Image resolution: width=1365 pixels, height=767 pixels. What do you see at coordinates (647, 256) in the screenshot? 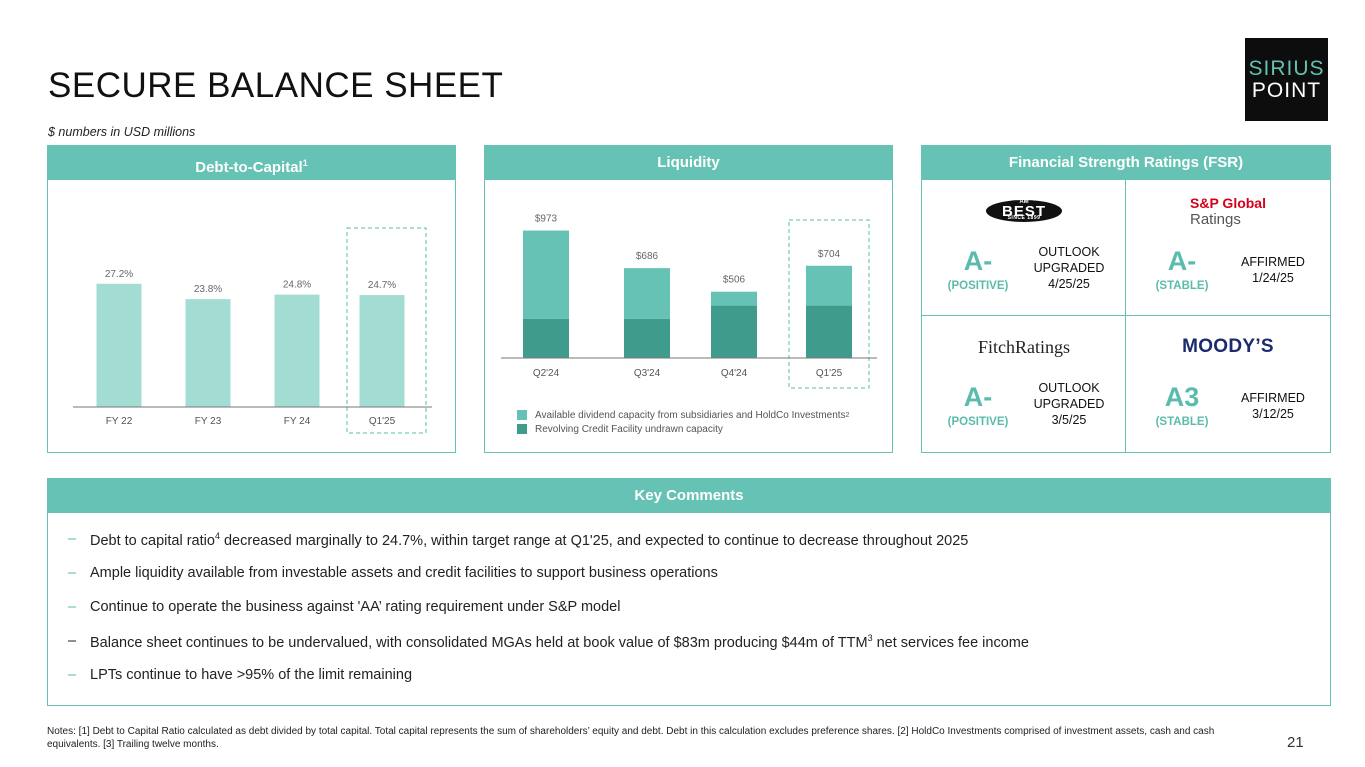
I see `liquidity-bar-label: $686` at bounding box center [647, 256].